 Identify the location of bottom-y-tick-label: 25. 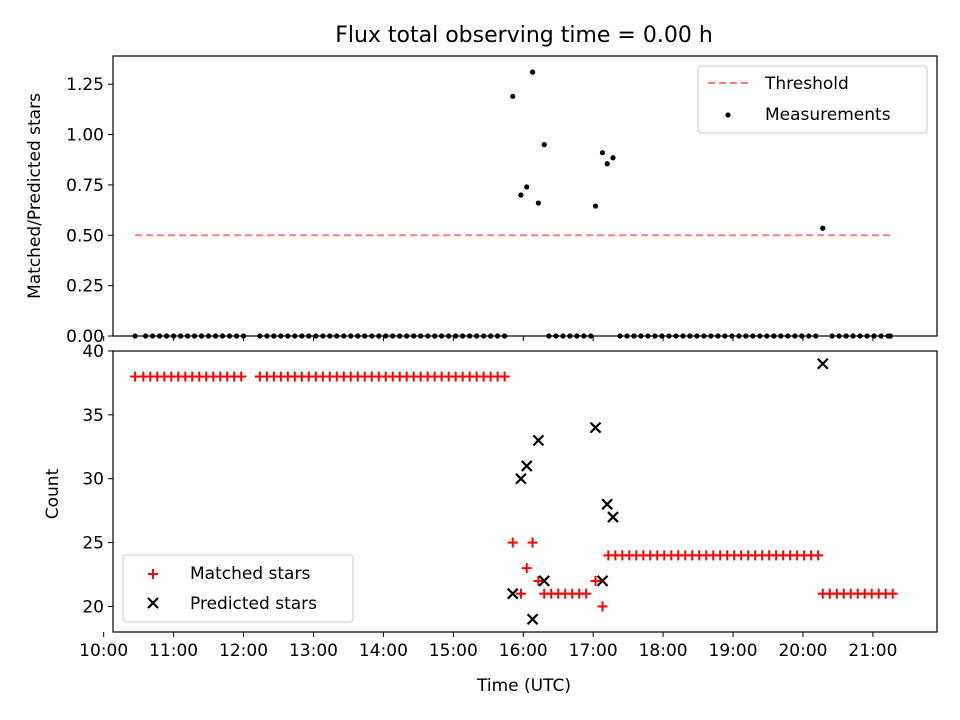
(93, 544).